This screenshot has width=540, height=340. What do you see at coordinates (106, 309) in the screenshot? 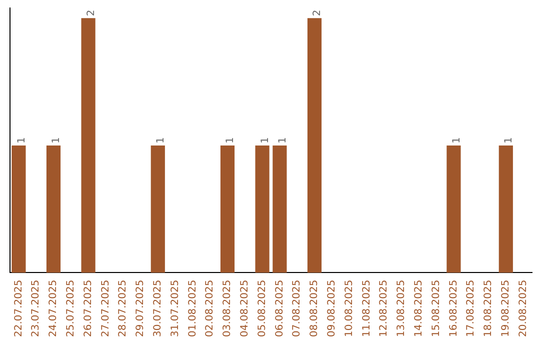
I see `x-tick-label: 27.07.2025` at bounding box center [106, 309].